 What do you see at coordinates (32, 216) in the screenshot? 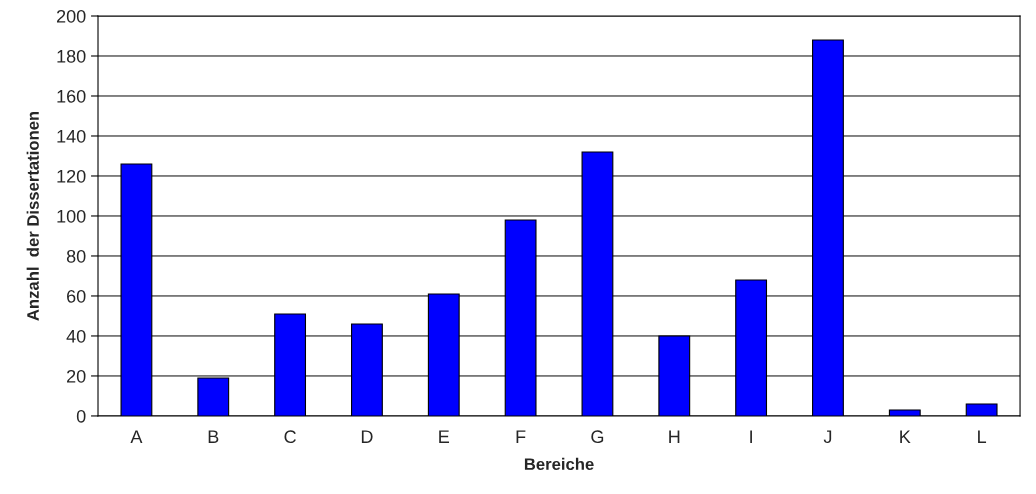
I see `y-axis-title: Anzahl der Dissertationen` at bounding box center [32, 216].